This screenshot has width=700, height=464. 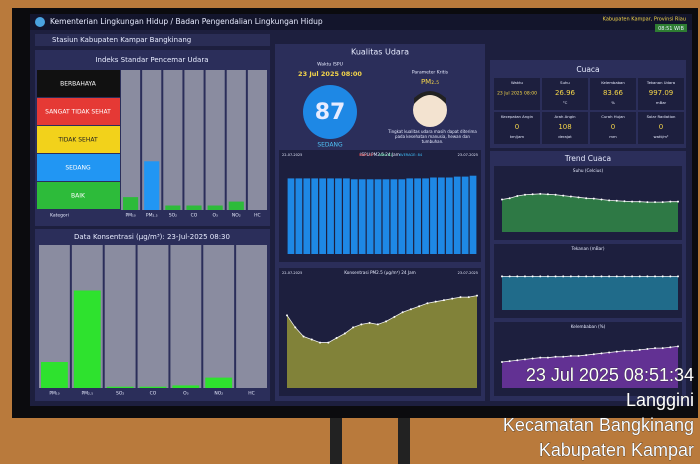 What do you see at coordinates (644, 20) in the screenshot?
I see `header-location: Kabupaten Kampar, Provinsi Riau` at bounding box center [644, 20].